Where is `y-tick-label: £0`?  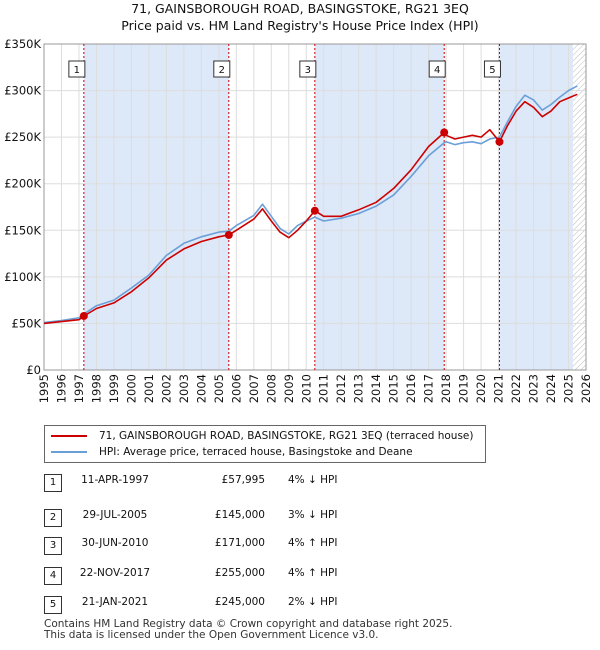
y-tick-label: £0 is located at coordinates (33, 370).